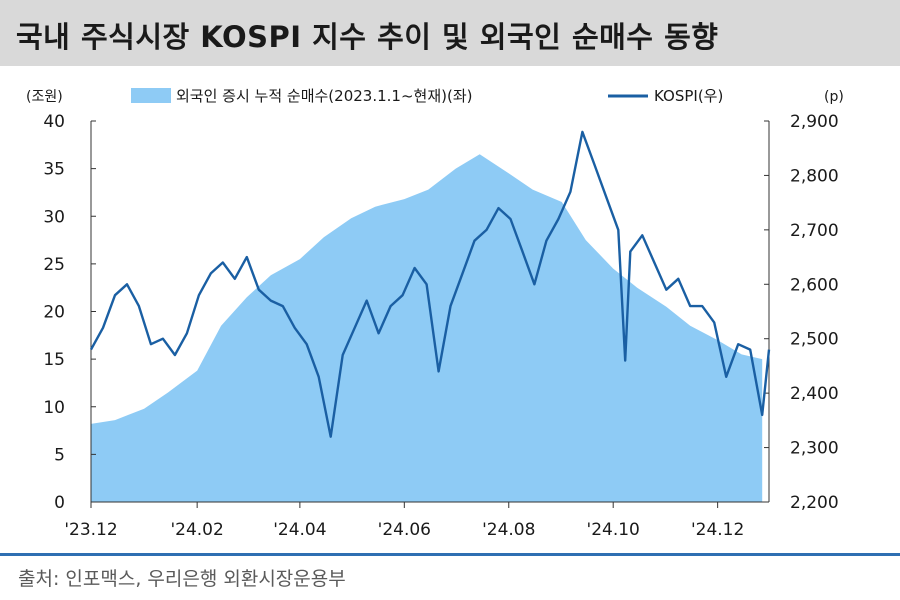 The width and height of the screenshot is (900, 600). What do you see at coordinates (54, 408) in the screenshot?
I see `left-tick-label: 10` at bounding box center [54, 408].